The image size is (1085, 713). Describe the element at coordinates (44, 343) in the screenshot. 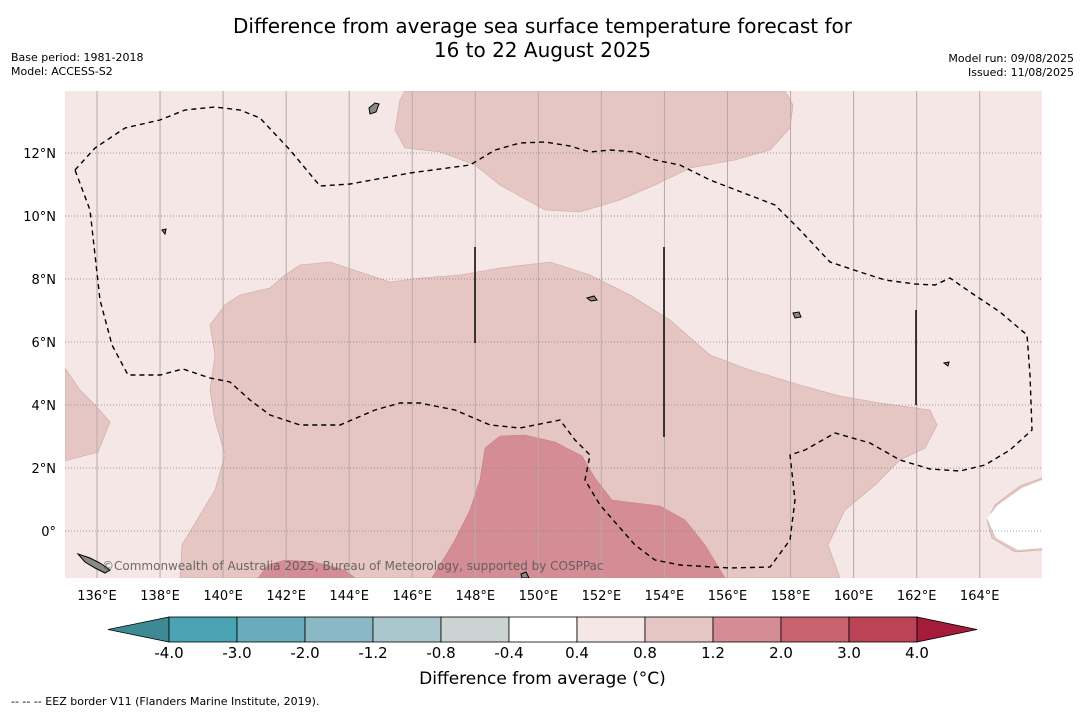

I see `lat-tick-label: 6°N` at that location.